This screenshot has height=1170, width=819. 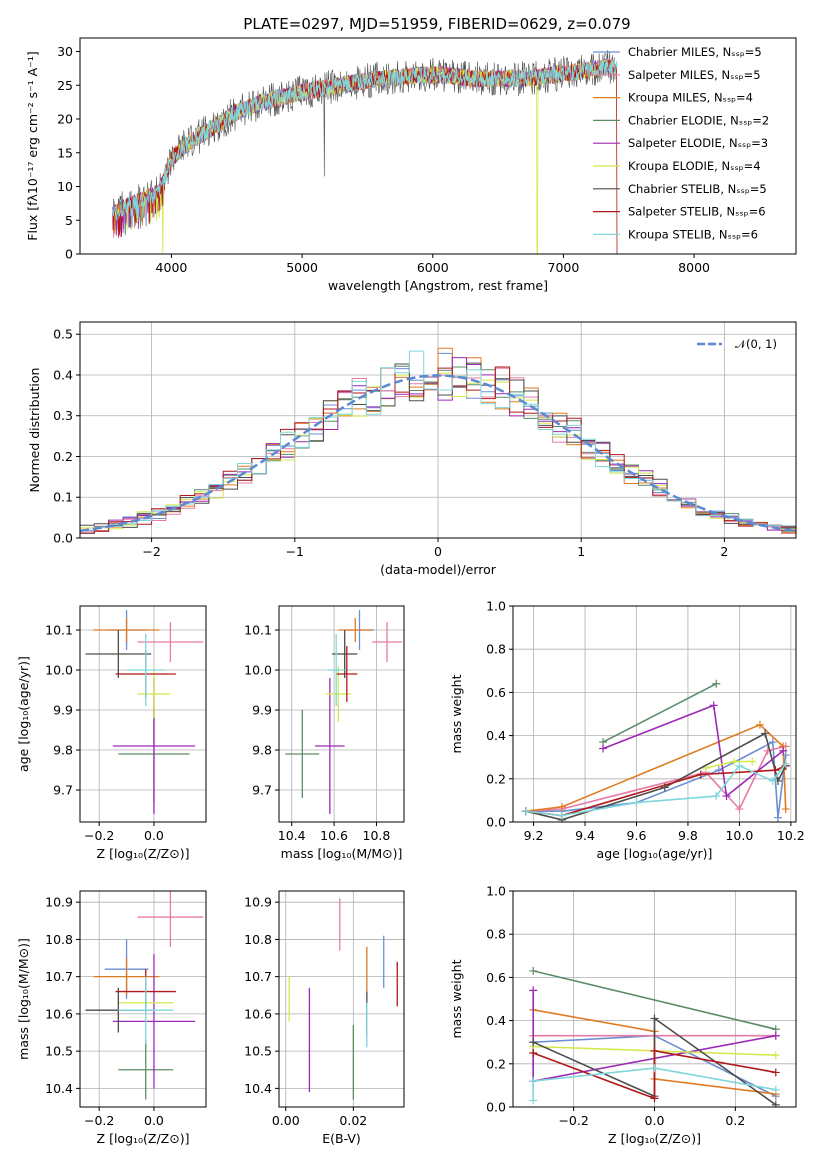 I want to click on legend-label: Chabrier STELIB, Nₛₛₚ=5, so click(x=697, y=189).